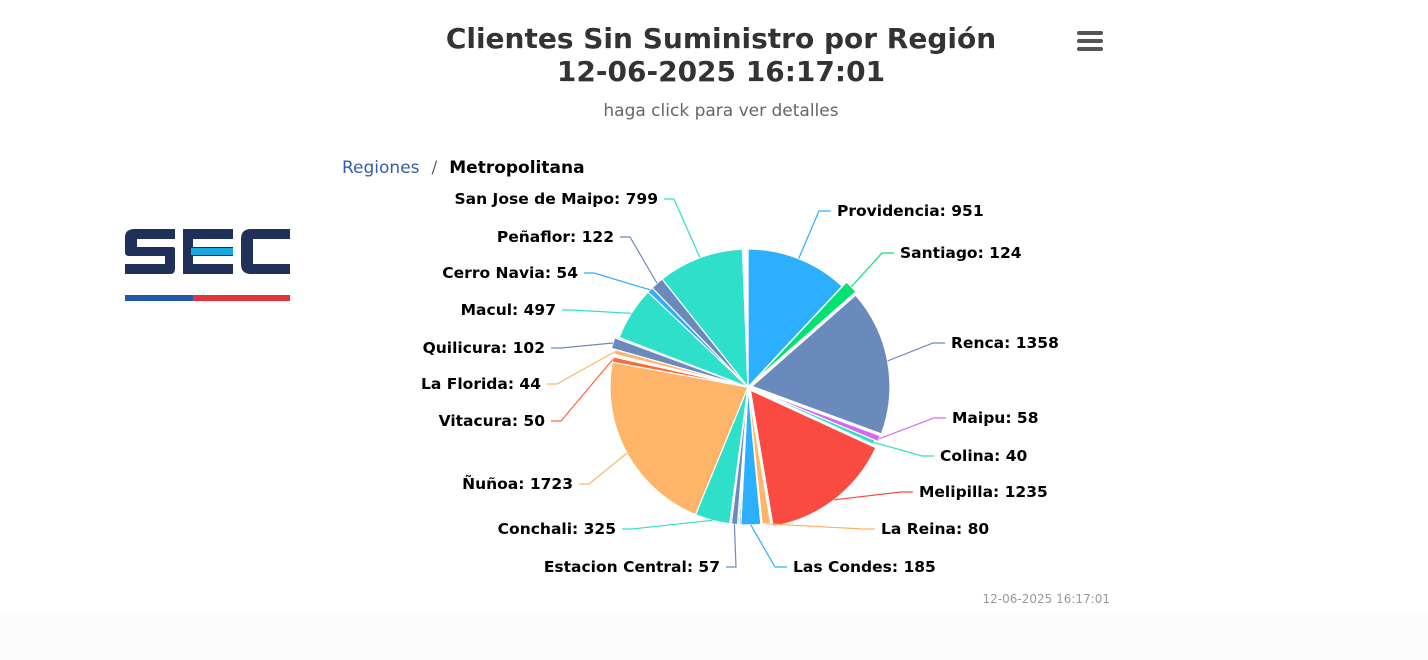 This screenshot has height=660, width=1428. I want to click on data-label-la-reina: La Reina: 80, so click(935, 529).